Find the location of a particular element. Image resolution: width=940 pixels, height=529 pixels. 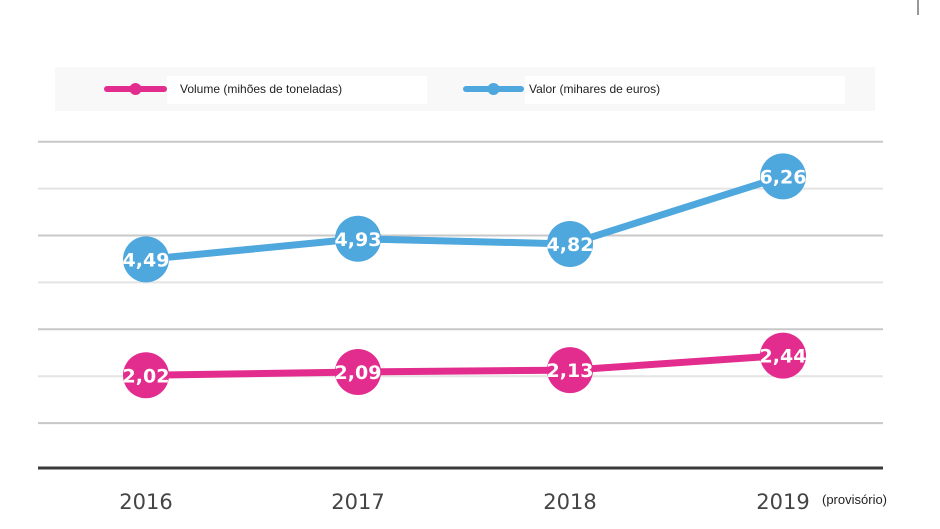

corner-mark is located at coordinates (918, 7).